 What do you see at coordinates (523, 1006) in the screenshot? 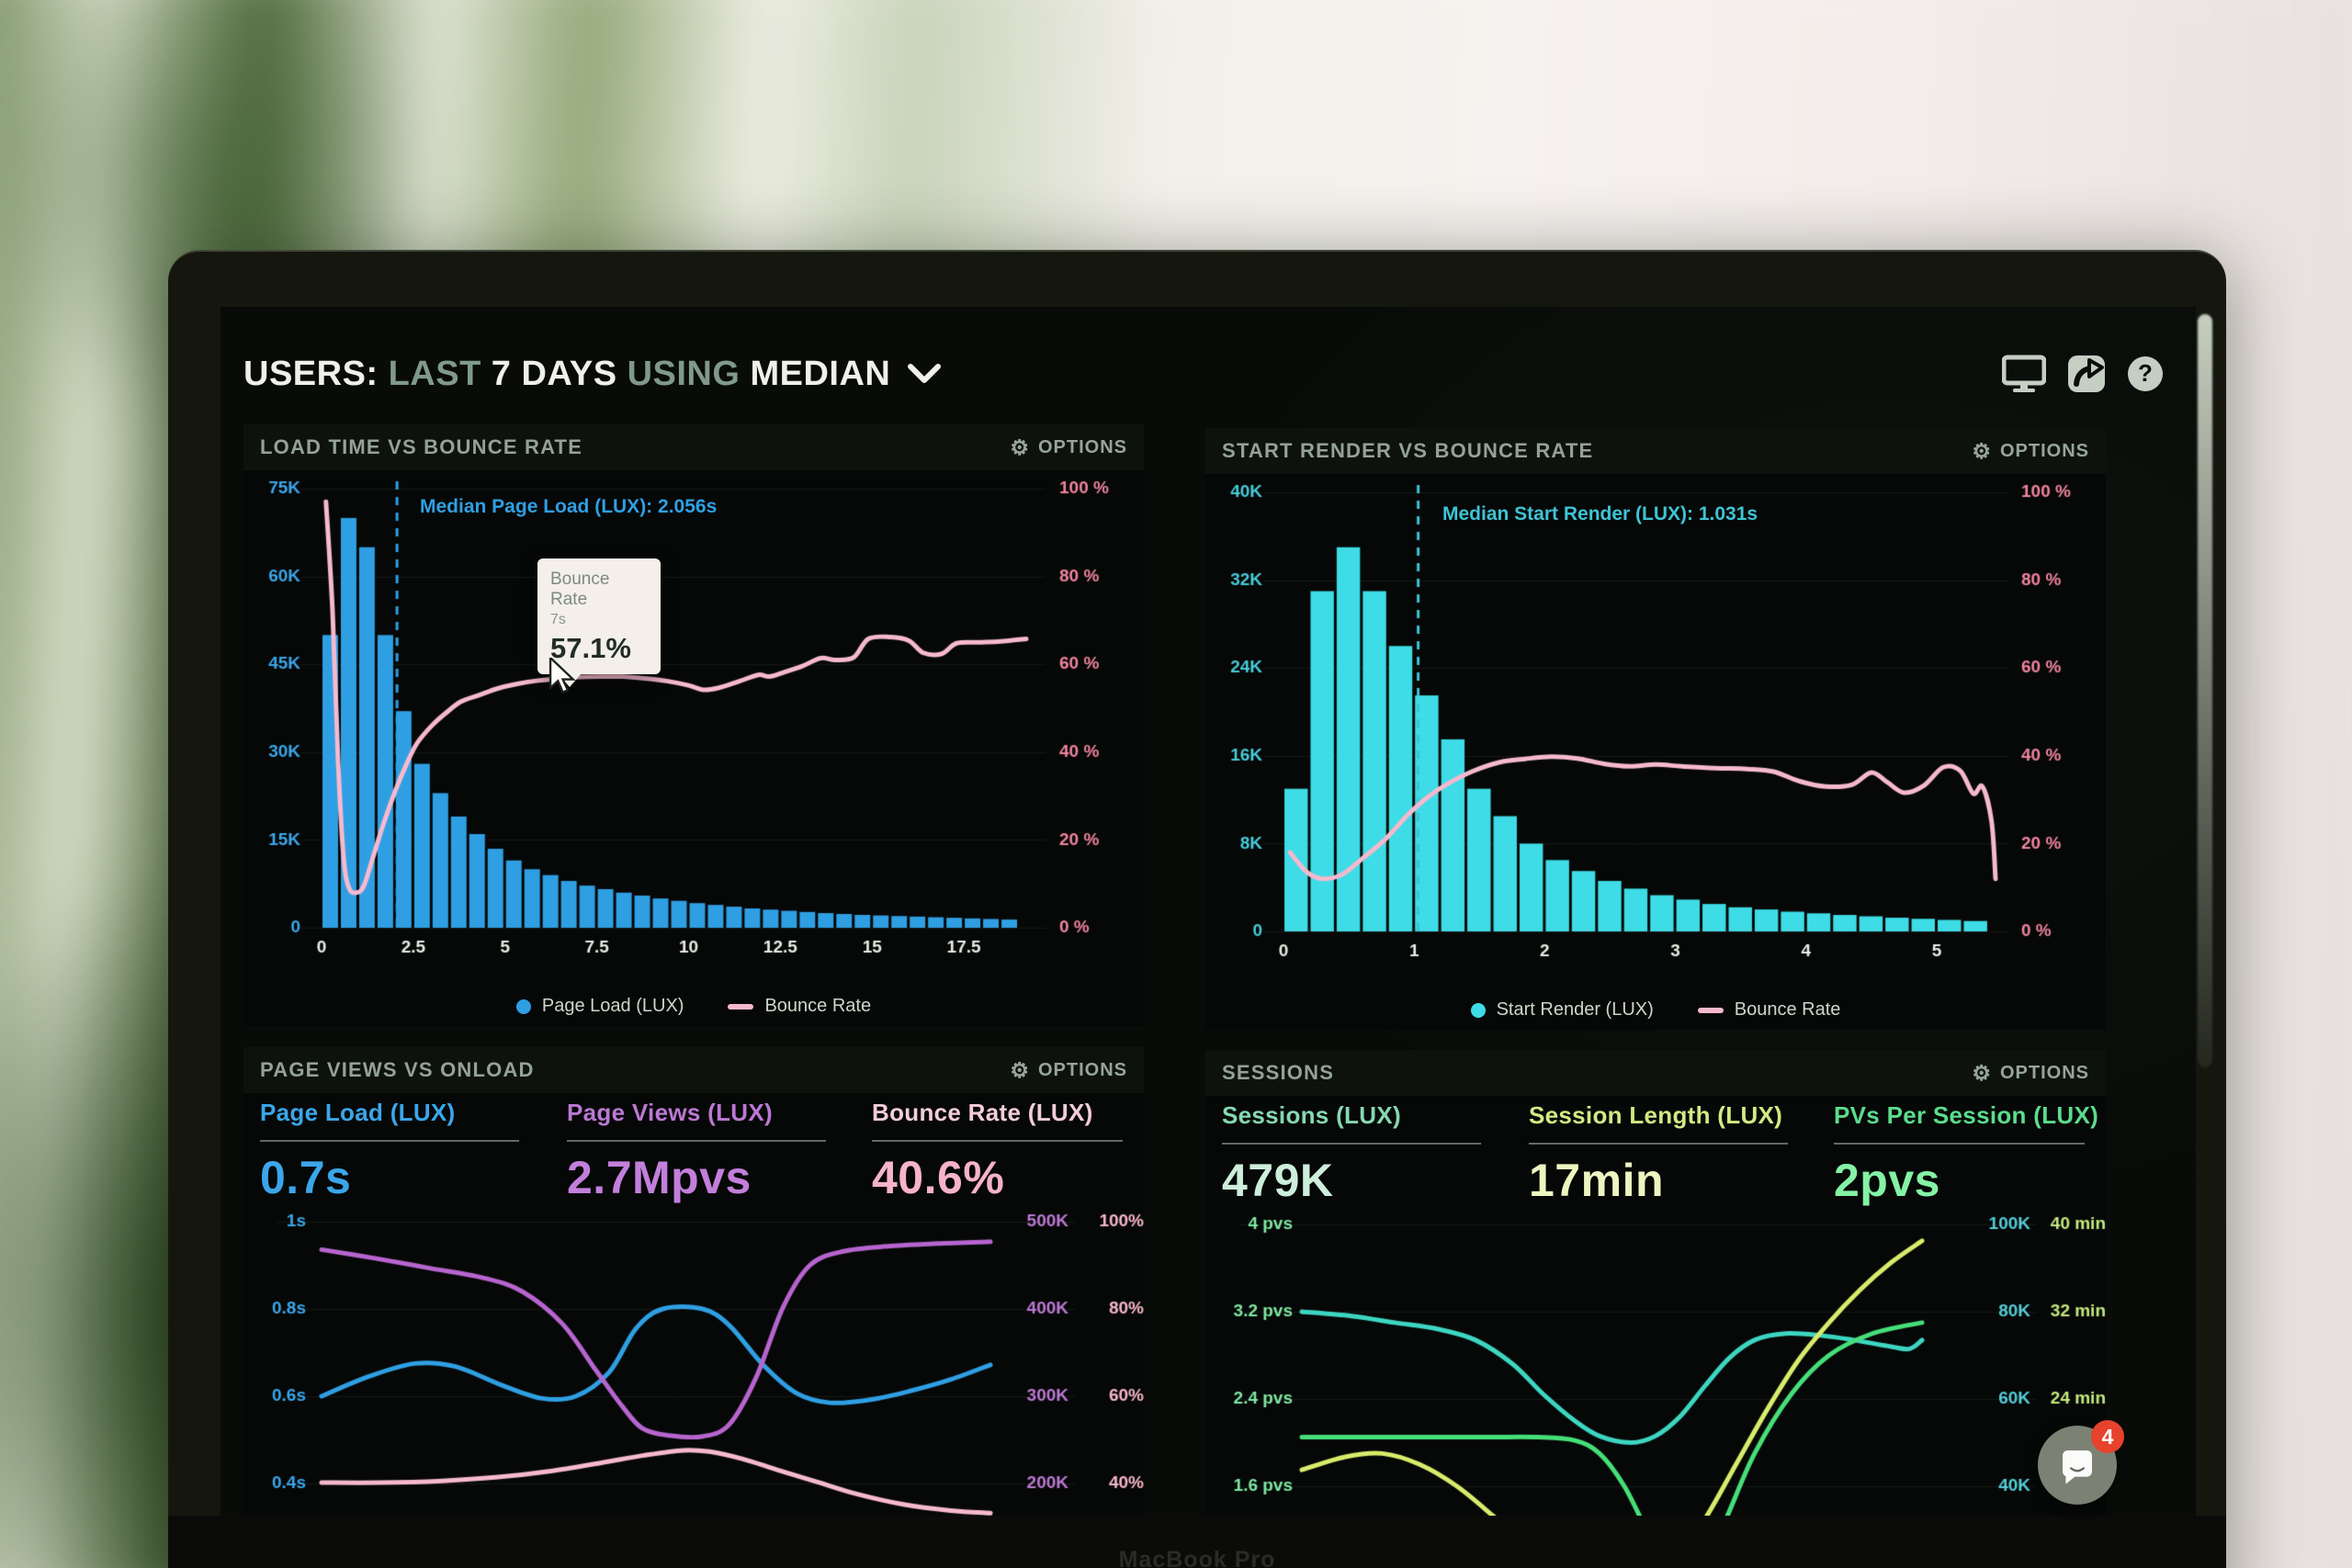
I see `page-load-swatch` at bounding box center [523, 1006].